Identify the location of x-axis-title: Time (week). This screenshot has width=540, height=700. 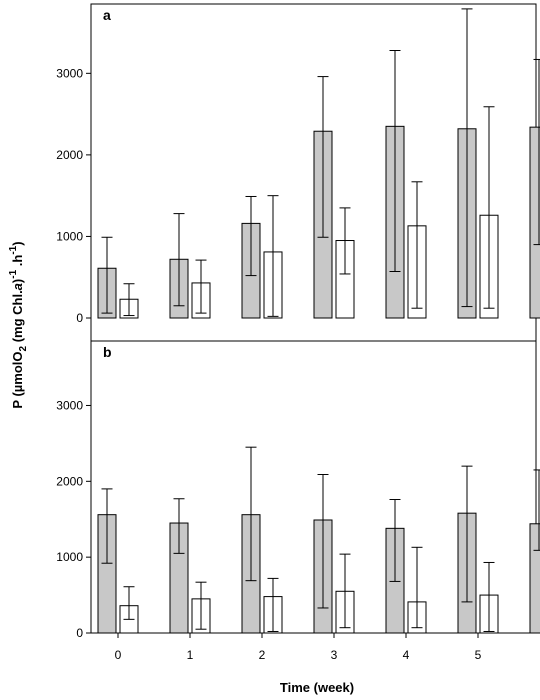
(317, 687).